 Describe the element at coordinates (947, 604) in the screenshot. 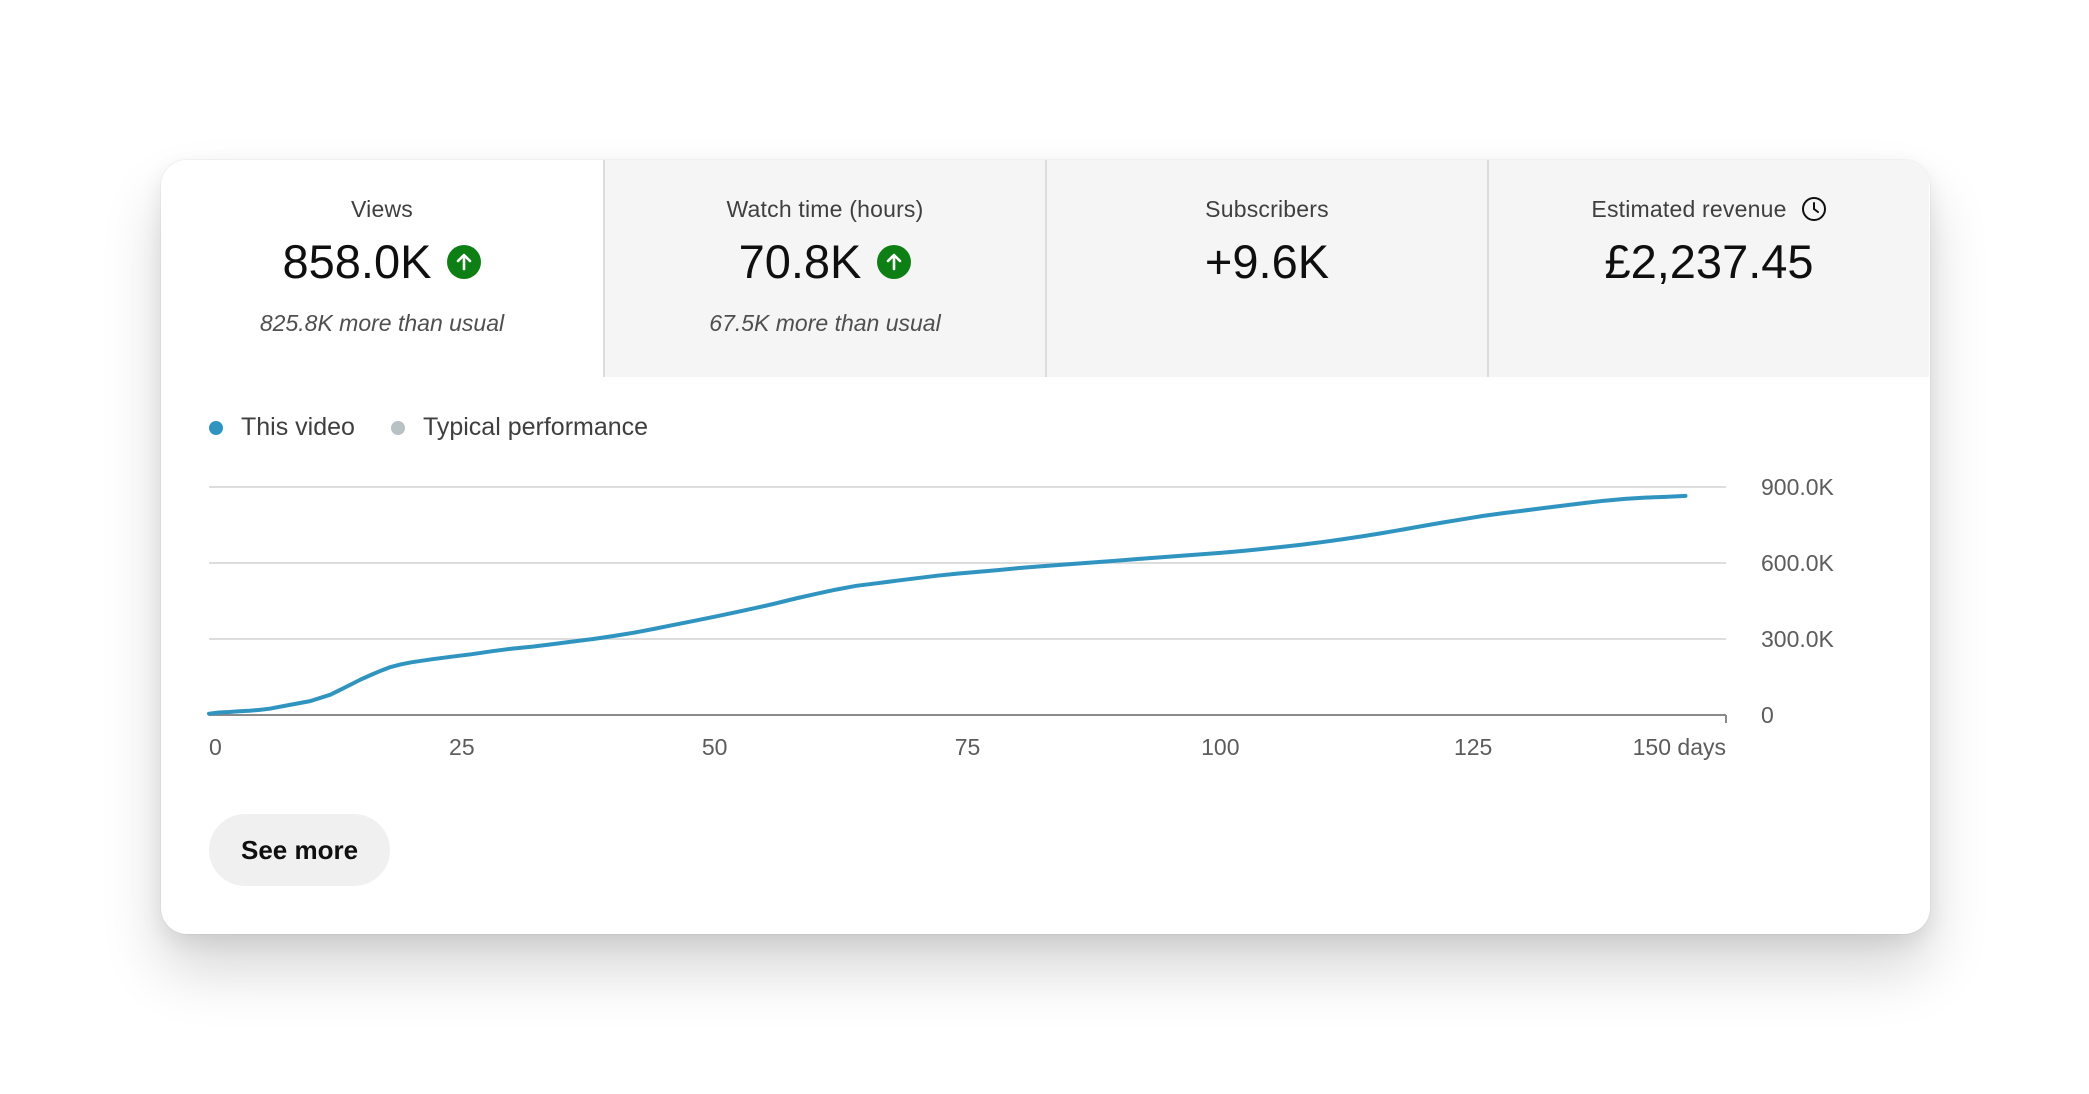

I see `series-line-this-video` at that location.